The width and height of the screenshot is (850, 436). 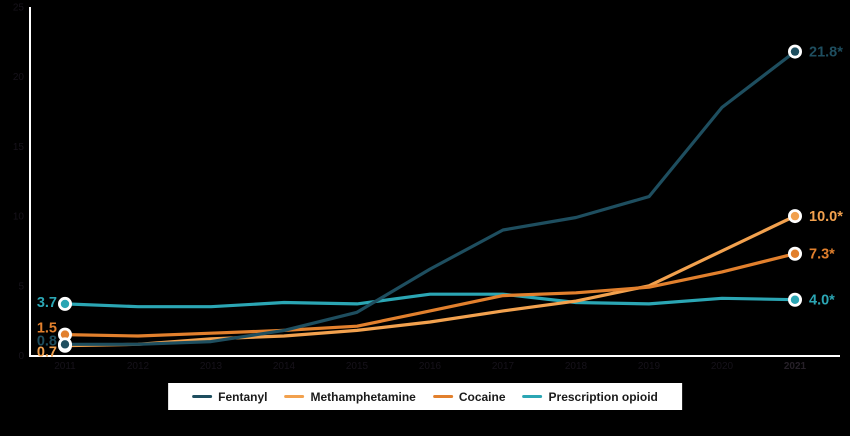 I want to click on series-line-prescription-opioid, so click(x=430, y=300).